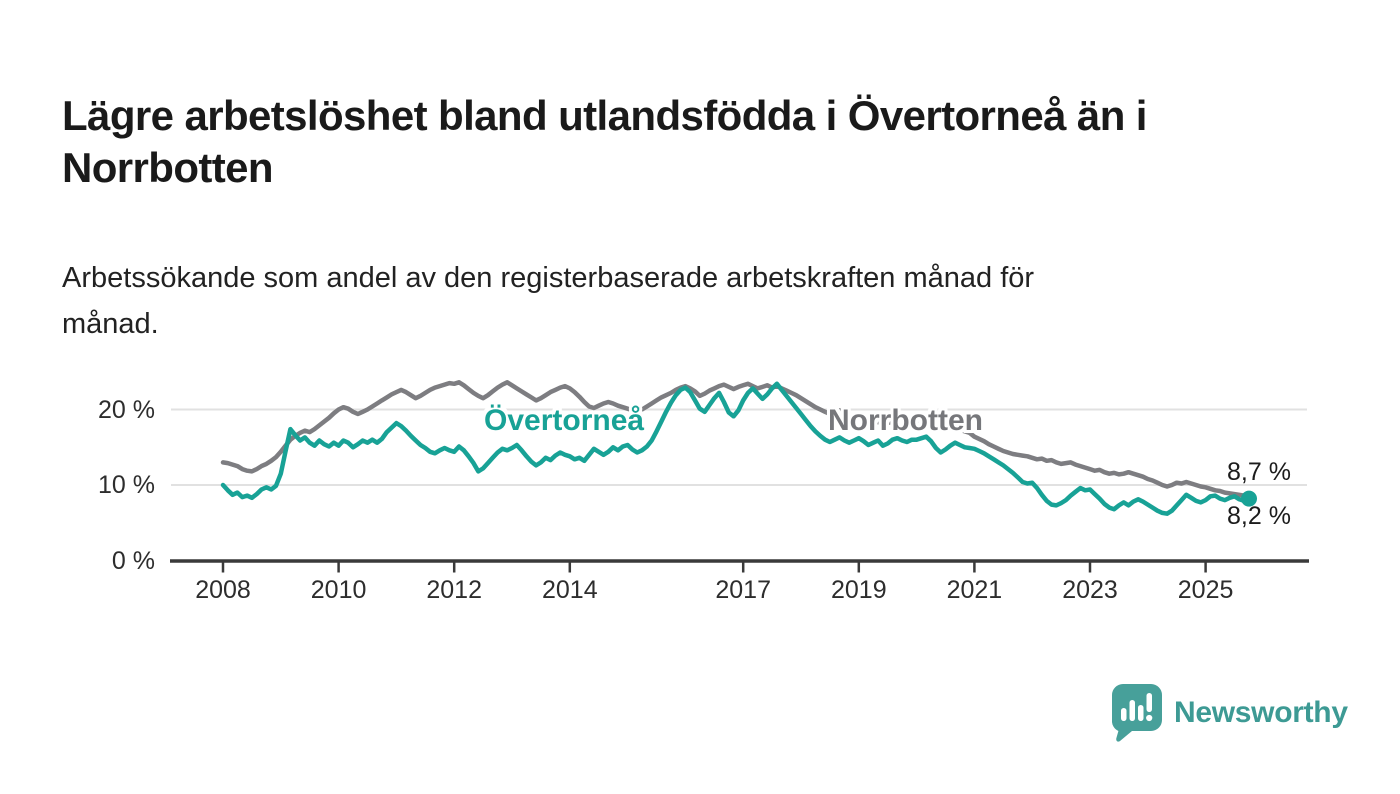 The width and height of the screenshot is (1400, 794). I want to click on end-point-marker, so click(1249, 498).